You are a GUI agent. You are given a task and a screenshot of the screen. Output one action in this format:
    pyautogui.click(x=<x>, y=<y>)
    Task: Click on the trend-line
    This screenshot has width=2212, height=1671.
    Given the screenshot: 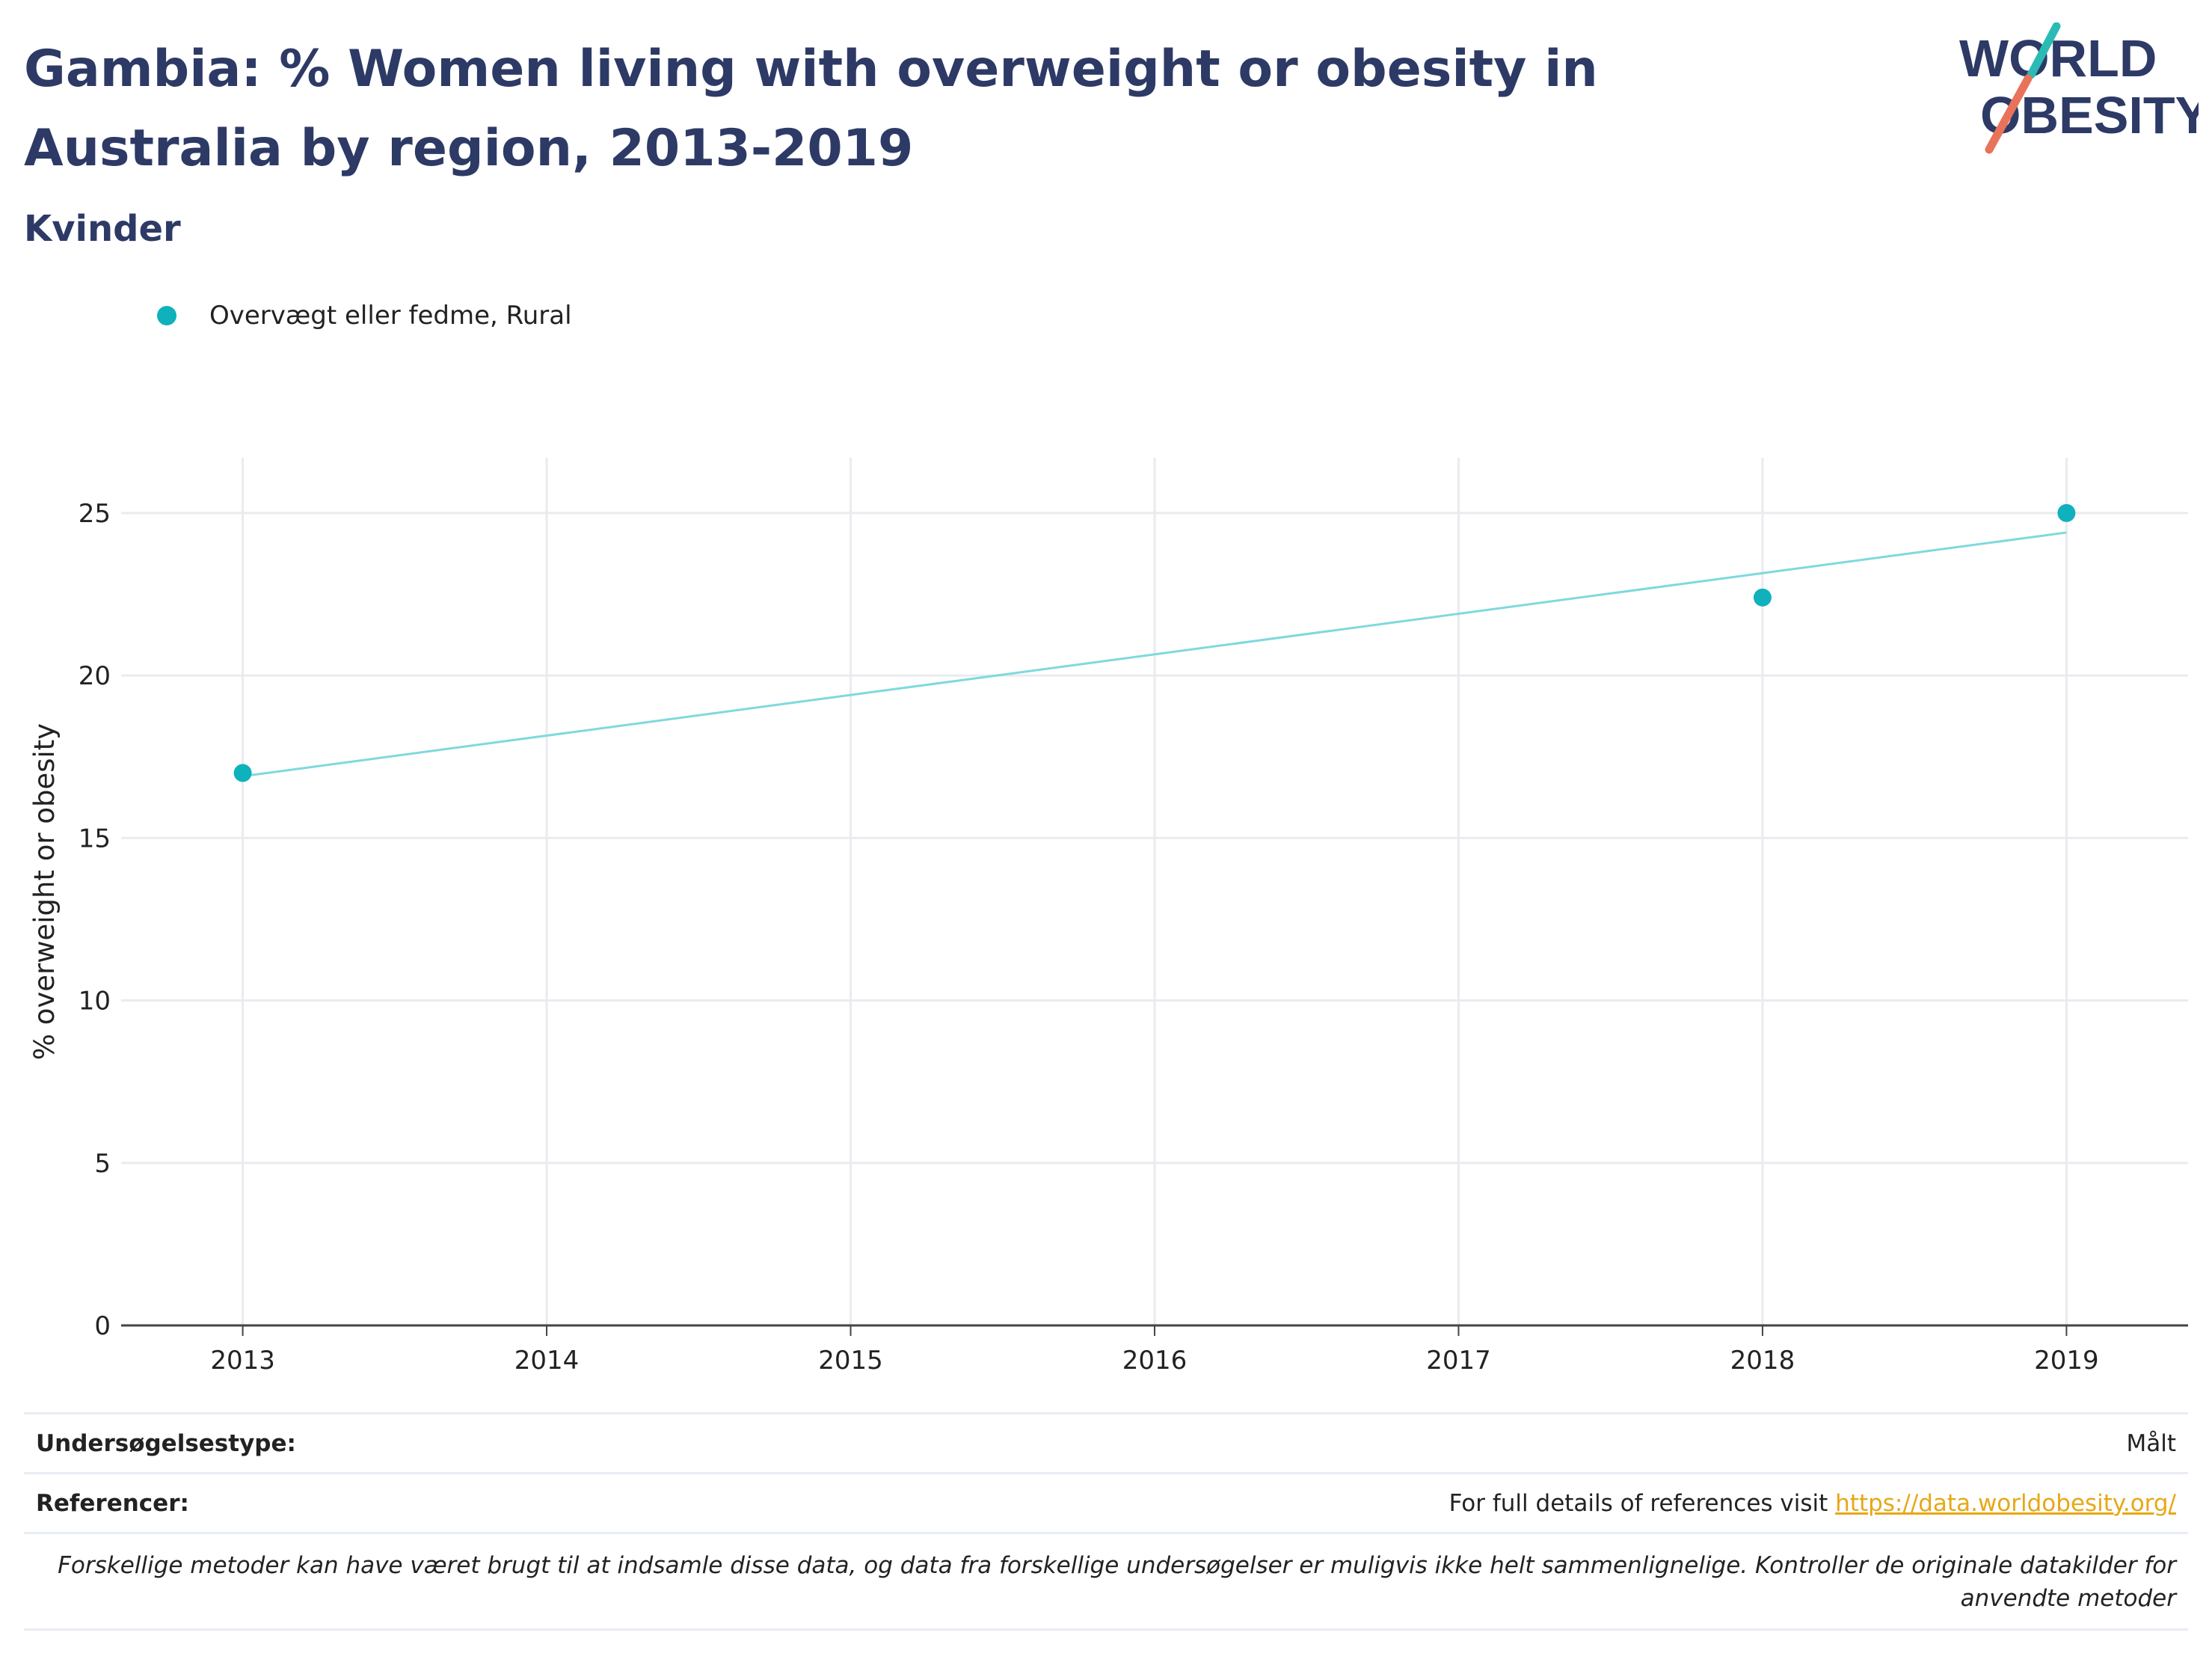 What is the action you would take?
    pyautogui.click(x=1154, y=654)
    